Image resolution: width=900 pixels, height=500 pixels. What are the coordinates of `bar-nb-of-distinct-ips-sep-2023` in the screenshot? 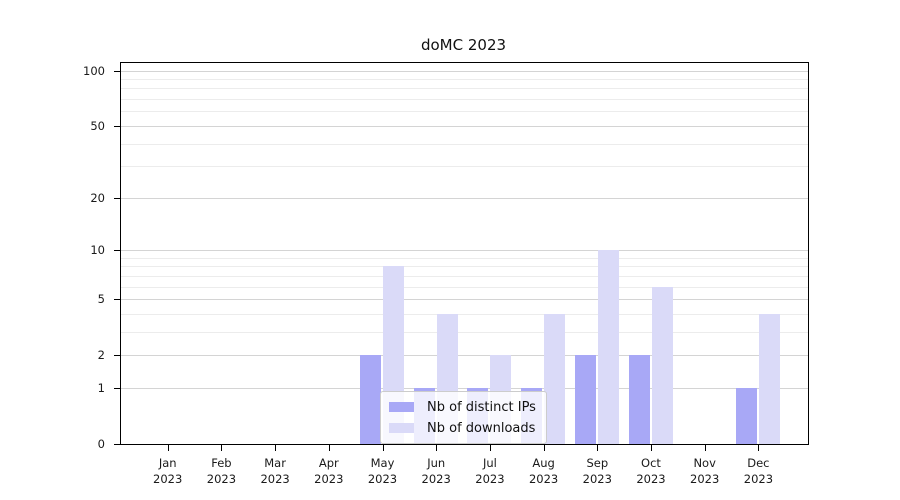 It's located at (585, 399).